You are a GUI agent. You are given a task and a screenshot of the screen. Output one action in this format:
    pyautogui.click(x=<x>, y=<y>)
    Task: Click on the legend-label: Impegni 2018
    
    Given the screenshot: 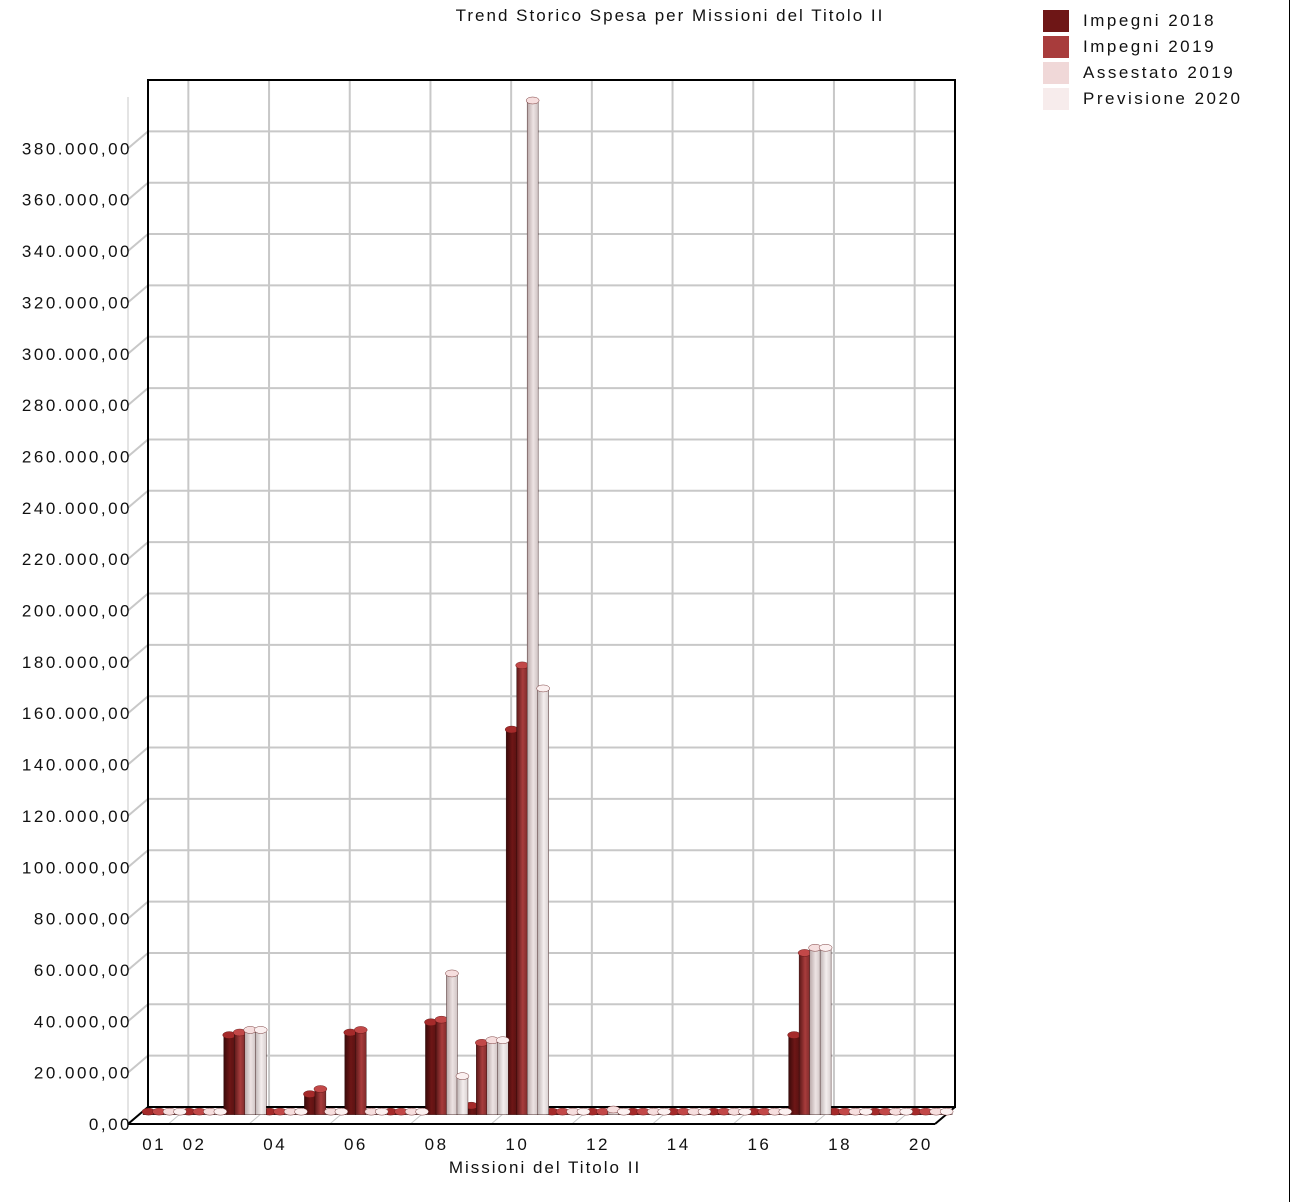 What is the action you would take?
    pyautogui.click(x=1150, y=20)
    